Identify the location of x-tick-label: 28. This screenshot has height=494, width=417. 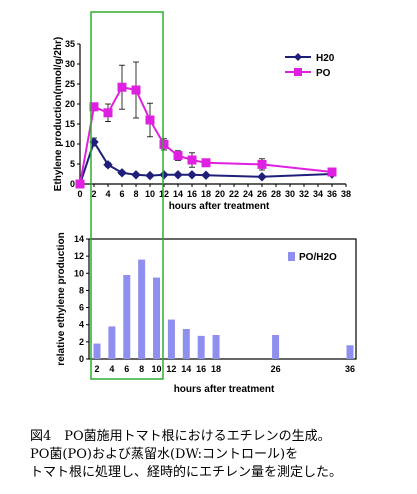
(276, 194).